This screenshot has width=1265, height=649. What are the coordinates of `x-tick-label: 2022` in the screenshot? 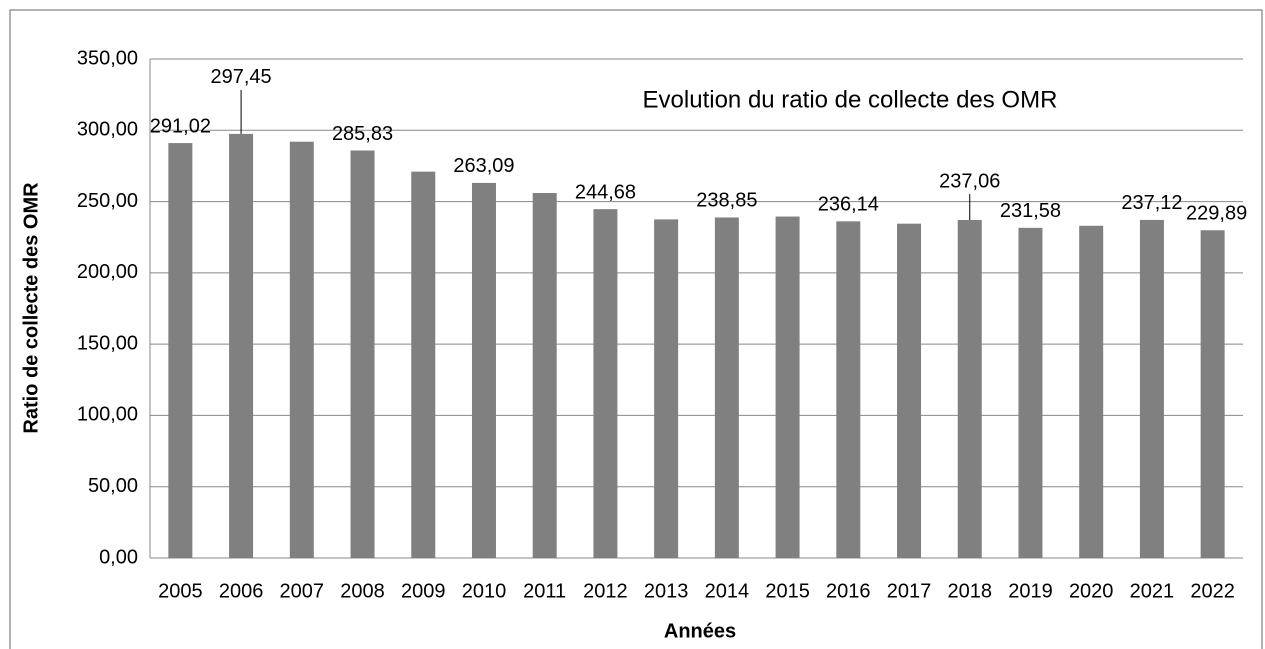 It's located at (1212, 591).